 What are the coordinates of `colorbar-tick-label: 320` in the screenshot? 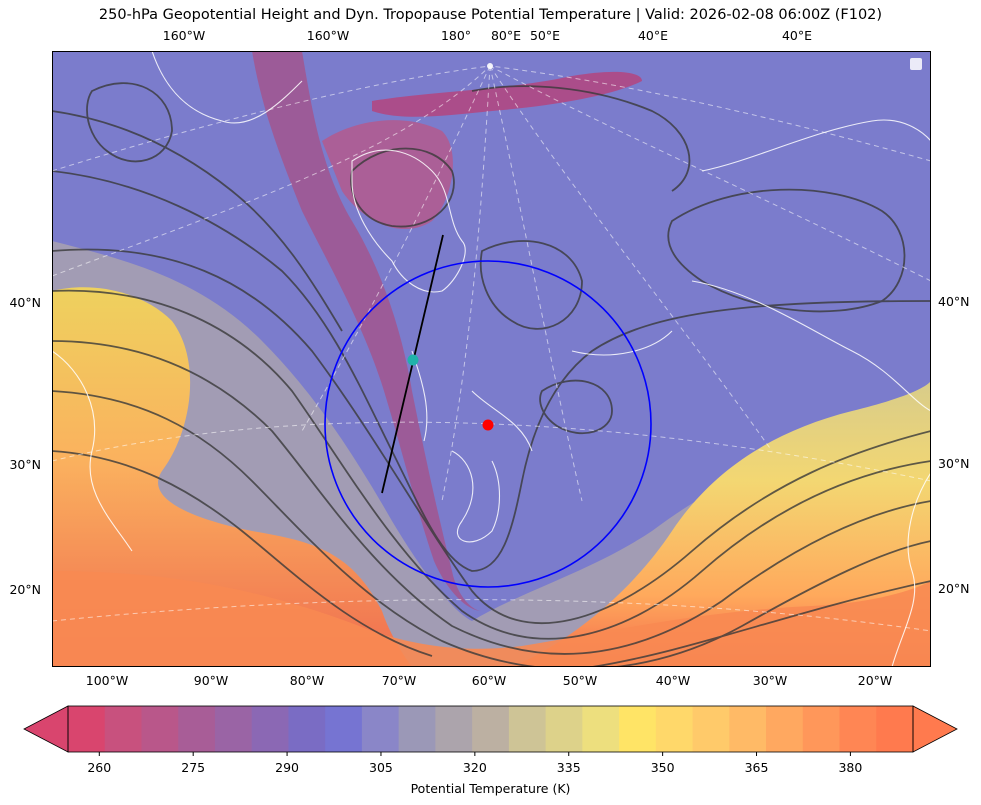 It's located at (474, 767).